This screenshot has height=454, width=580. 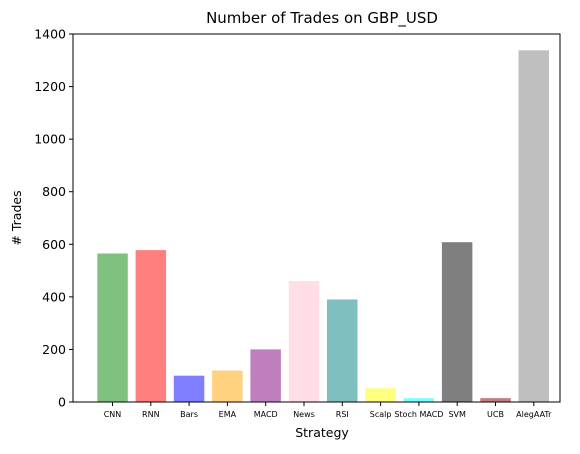 I want to click on x-tick-label: EMA, so click(x=228, y=414).